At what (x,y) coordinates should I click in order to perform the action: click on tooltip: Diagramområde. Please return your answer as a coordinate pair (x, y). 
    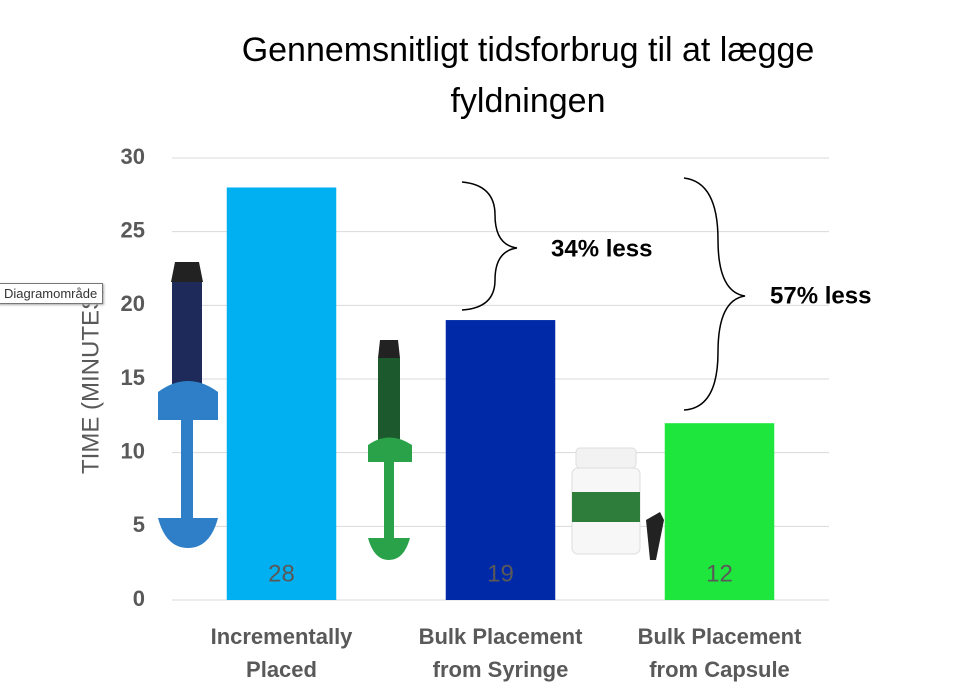
    Looking at the image, I should click on (52, 293).